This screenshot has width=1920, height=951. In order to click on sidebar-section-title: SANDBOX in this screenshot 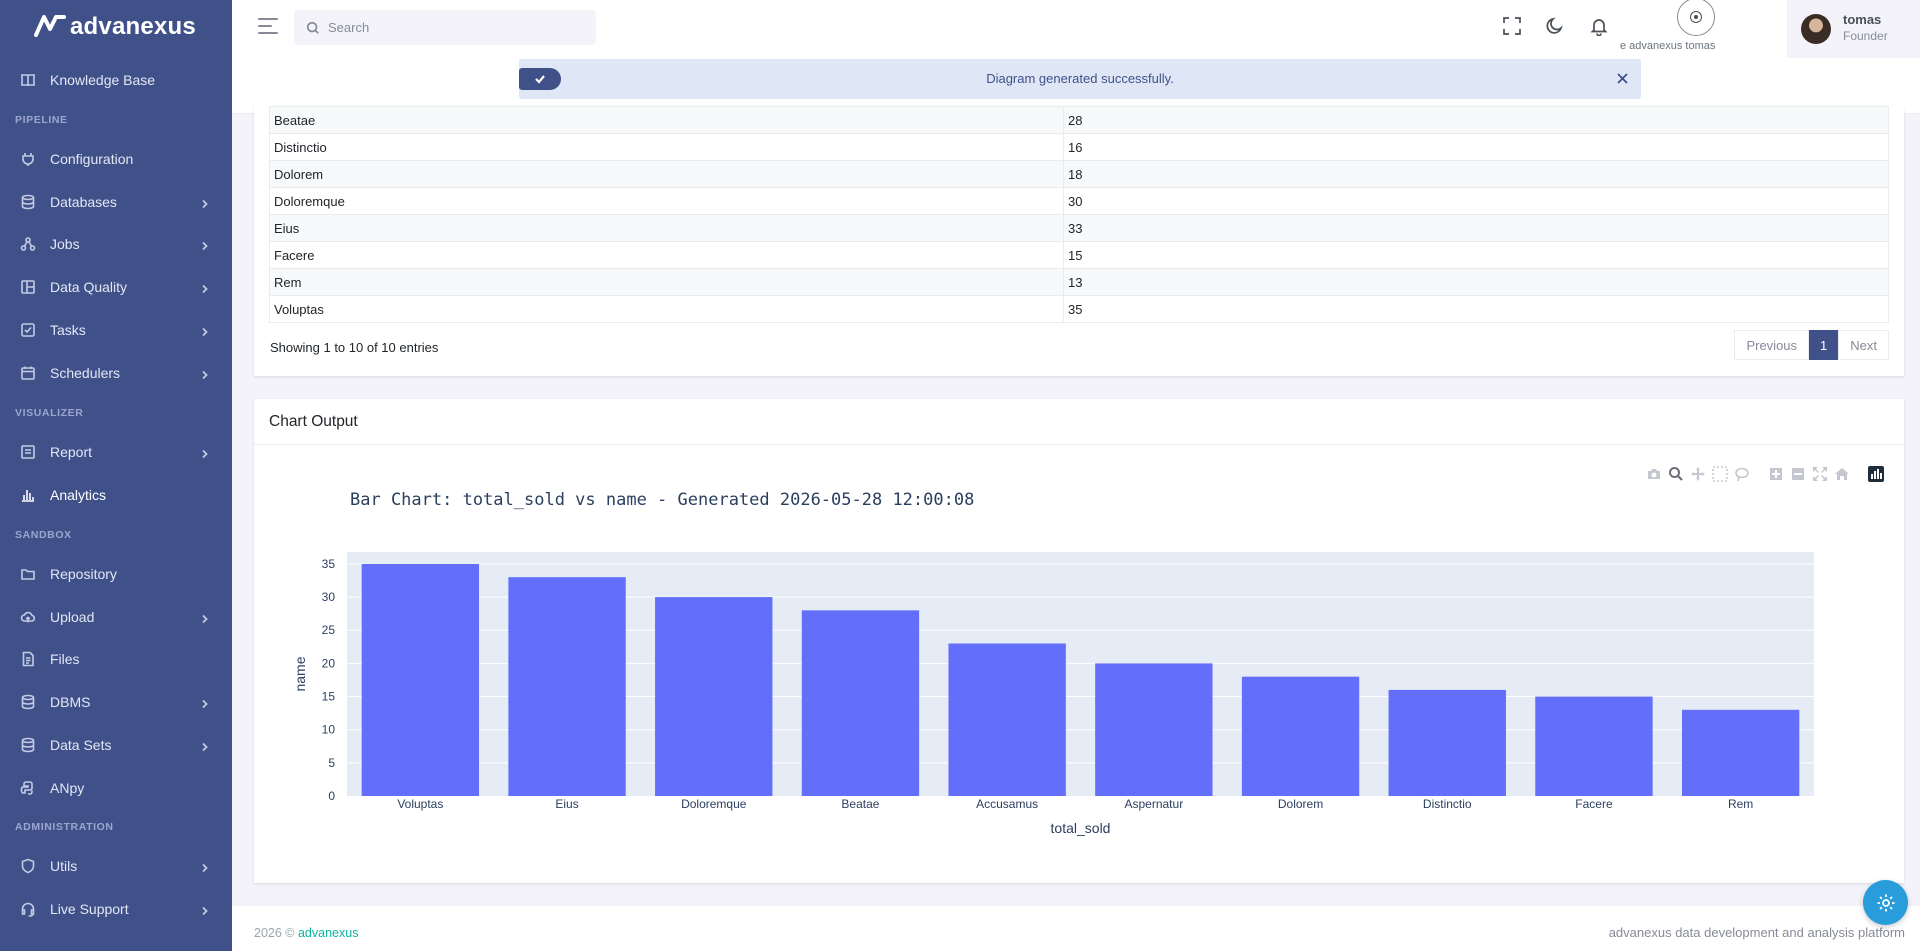, I will do `click(43, 535)`.